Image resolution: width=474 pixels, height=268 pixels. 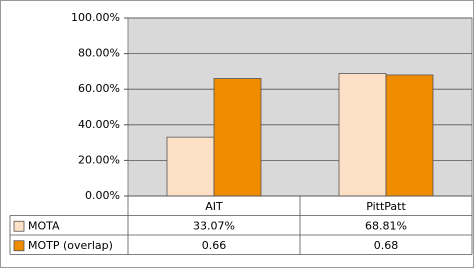 What do you see at coordinates (214, 206) in the screenshot?
I see `x-tick-label: AIT` at bounding box center [214, 206].